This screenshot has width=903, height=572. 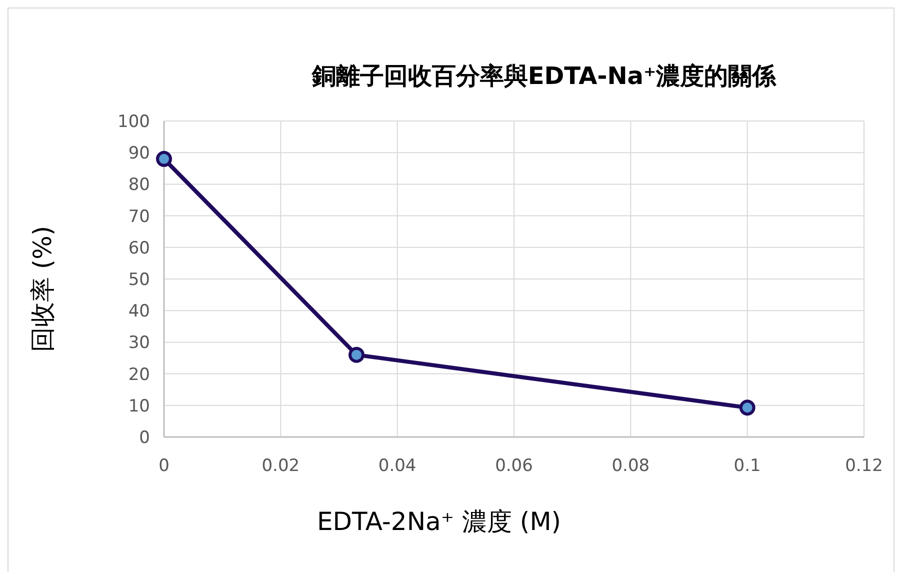 What do you see at coordinates (139, 374) in the screenshot?
I see `y-tick-label: 20` at bounding box center [139, 374].